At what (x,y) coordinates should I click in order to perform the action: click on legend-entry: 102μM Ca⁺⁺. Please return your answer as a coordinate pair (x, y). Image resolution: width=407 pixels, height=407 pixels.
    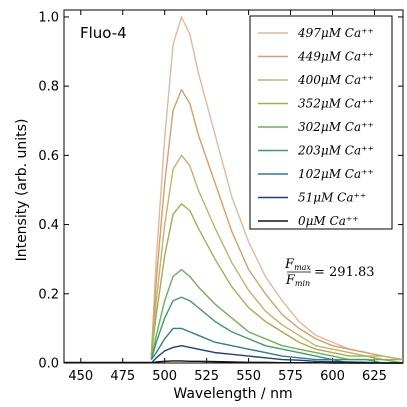
    Looking at the image, I should click on (336, 174).